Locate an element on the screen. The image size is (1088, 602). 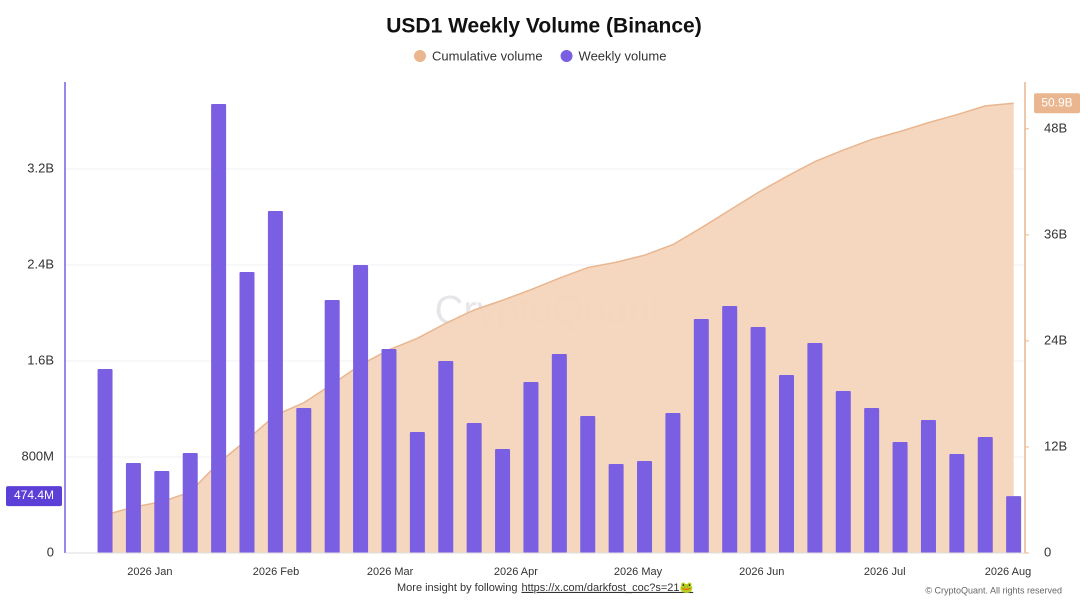
x-tick-label: 2026 Jun is located at coordinates (761, 572).